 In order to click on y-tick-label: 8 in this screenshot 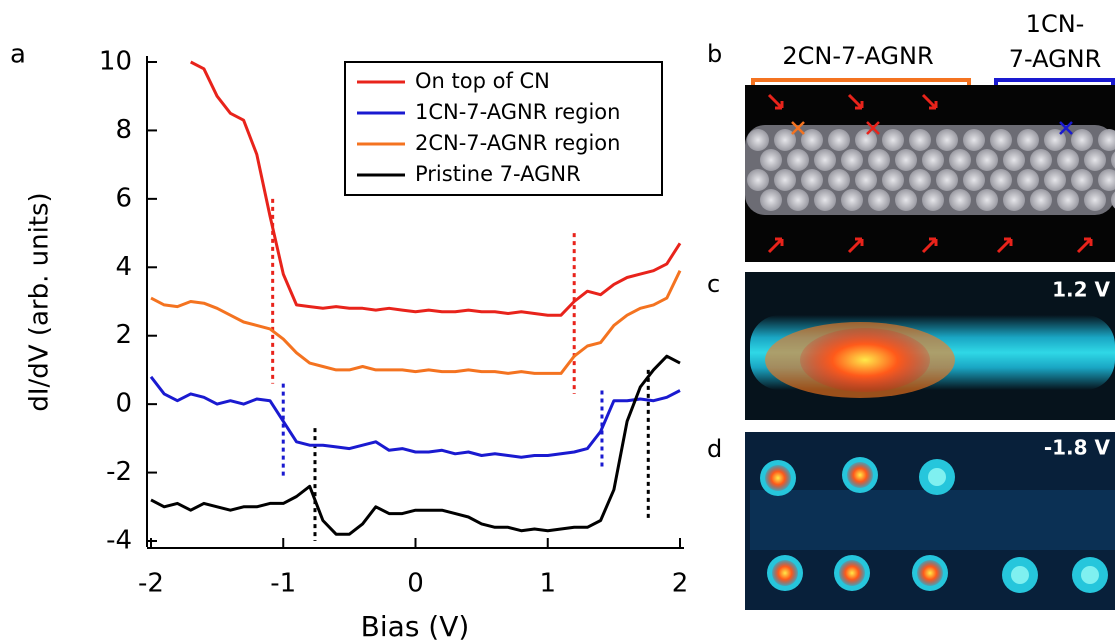, I will do `click(123, 130)`.